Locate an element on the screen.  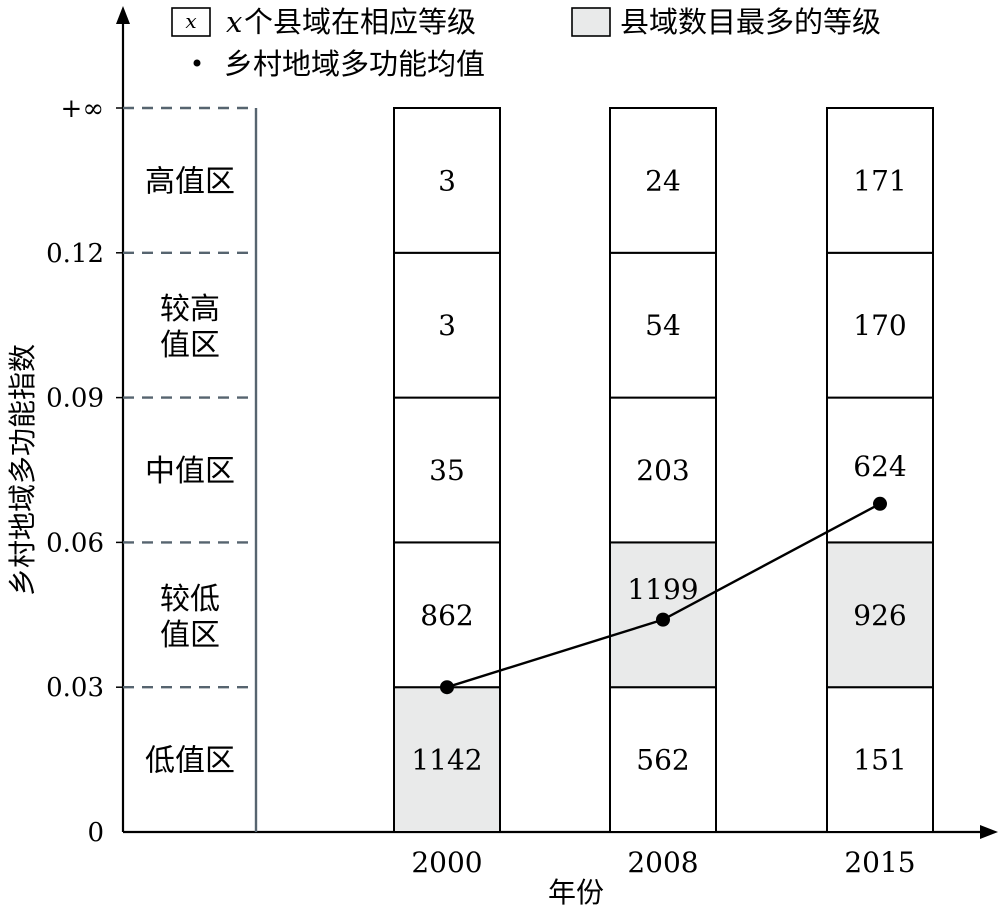
cell-count-label: 624 is located at coordinates (879, 466).